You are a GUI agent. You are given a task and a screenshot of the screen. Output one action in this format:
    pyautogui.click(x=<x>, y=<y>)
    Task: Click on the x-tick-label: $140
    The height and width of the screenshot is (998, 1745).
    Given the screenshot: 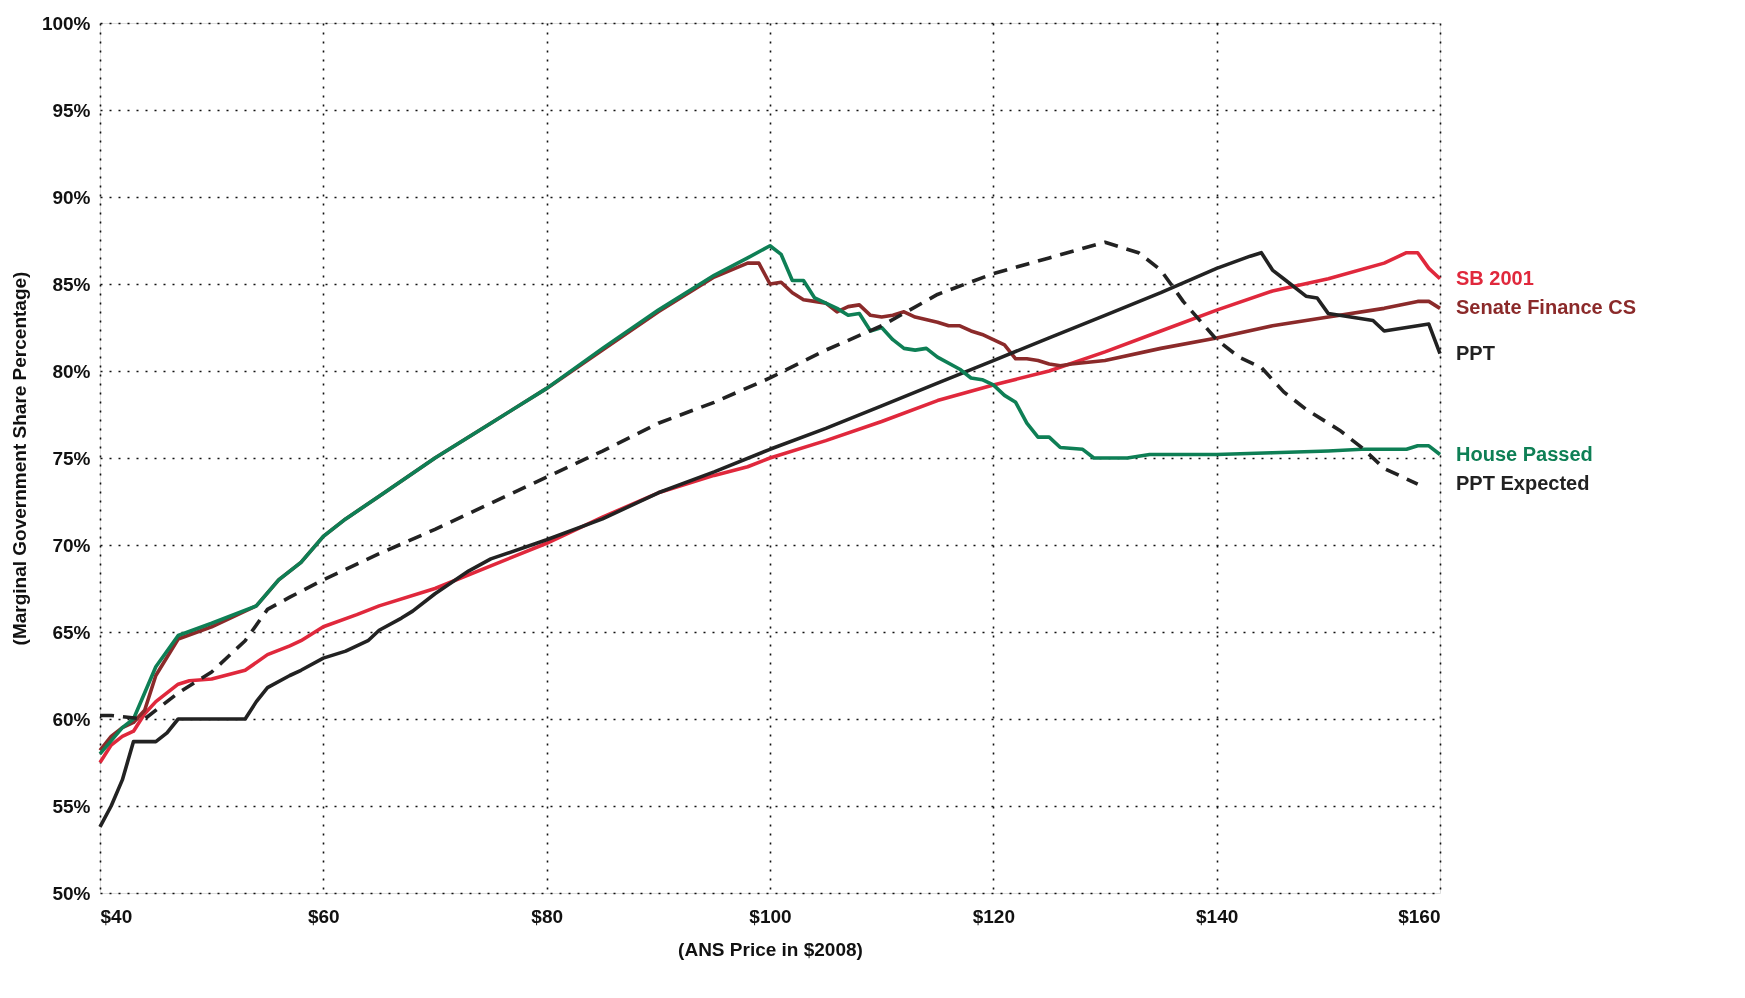 What is the action you would take?
    pyautogui.click(x=1217, y=916)
    